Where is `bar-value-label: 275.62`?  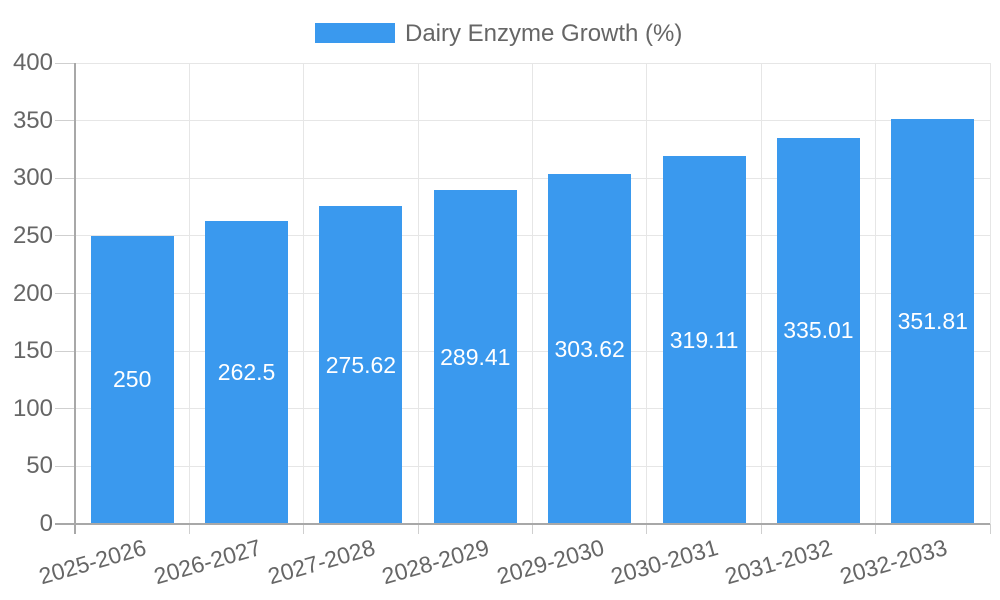
bar-value-label: 275.62 is located at coordinates (361, 364).